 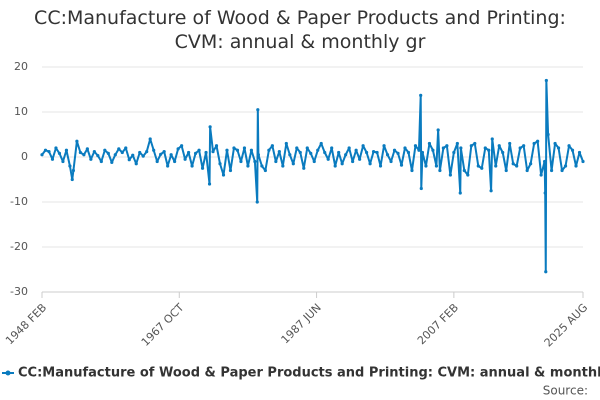 What do you see at coordinates (21, 111) in the screenshot?
I see `y-tick-label: 10` at bounding box center [21, 111].